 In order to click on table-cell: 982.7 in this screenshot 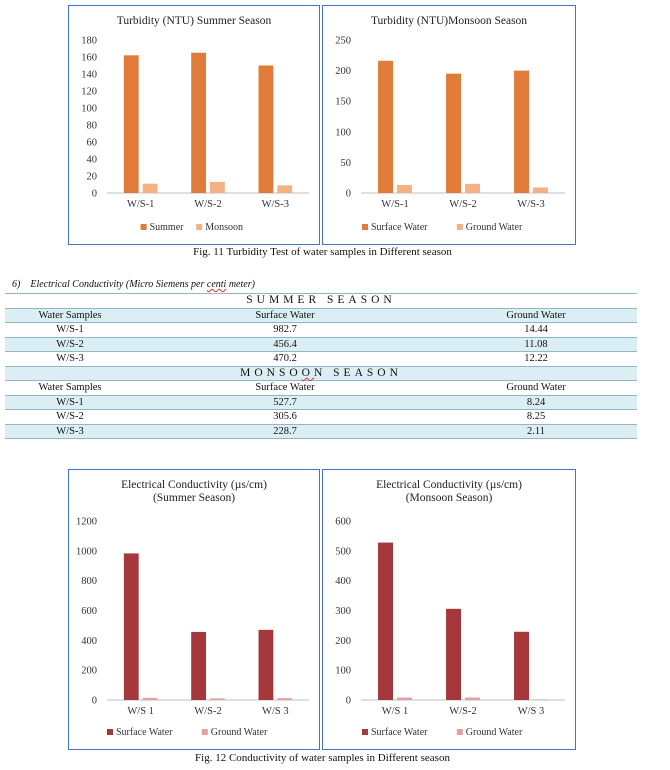, I will do `click(285, 330)`.